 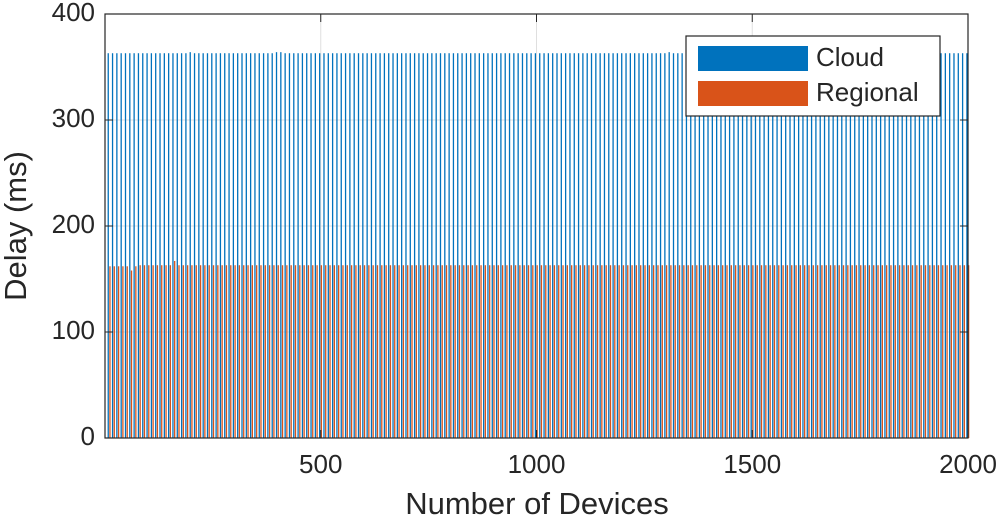 I want to click on x-tick-label: 2000, so click(x=968, y=464).